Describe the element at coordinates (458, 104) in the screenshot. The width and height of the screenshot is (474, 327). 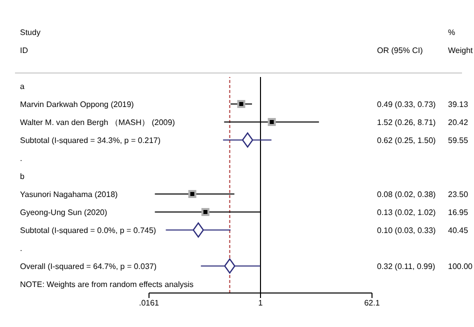
I see `text: 39.13` at that location.